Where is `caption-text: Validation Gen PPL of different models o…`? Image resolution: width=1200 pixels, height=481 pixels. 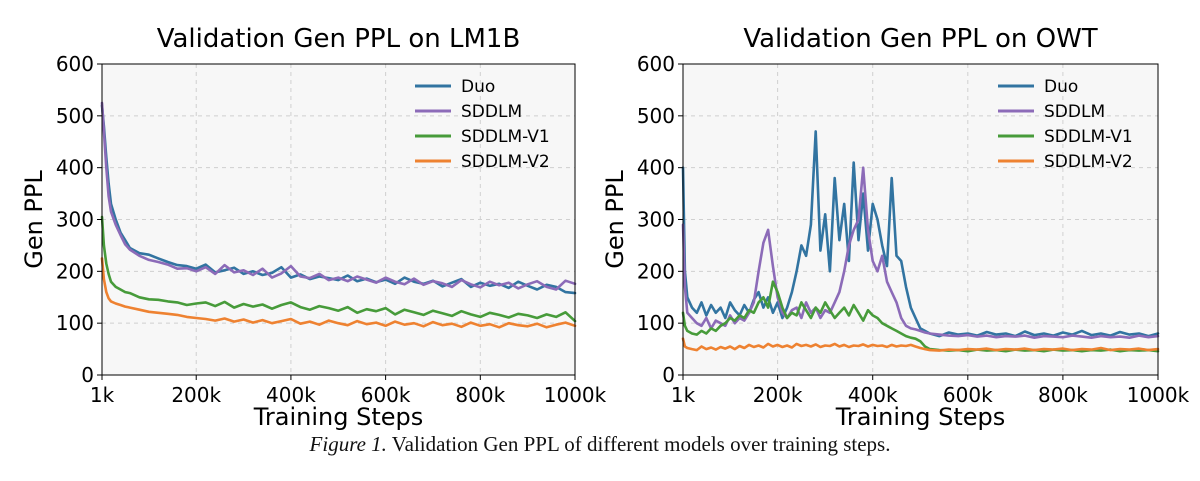 caption-text: Validation Gen PPL of different models o… is located at coordinates (641, 444).